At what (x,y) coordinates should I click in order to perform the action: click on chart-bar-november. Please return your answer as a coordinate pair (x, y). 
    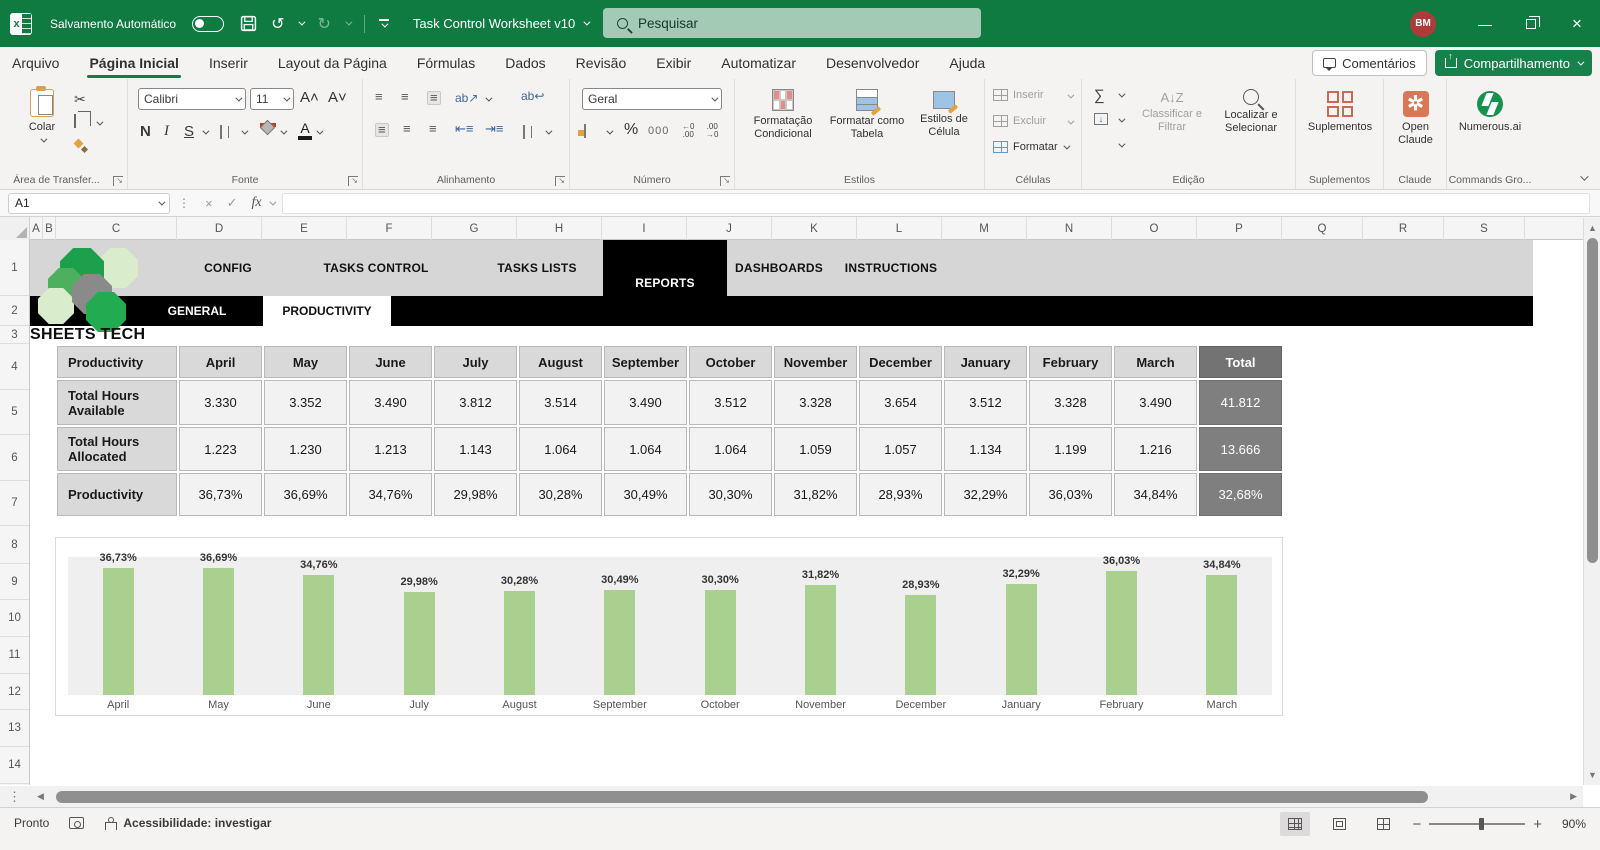
    Looking at the image, I should click on (820, 640).